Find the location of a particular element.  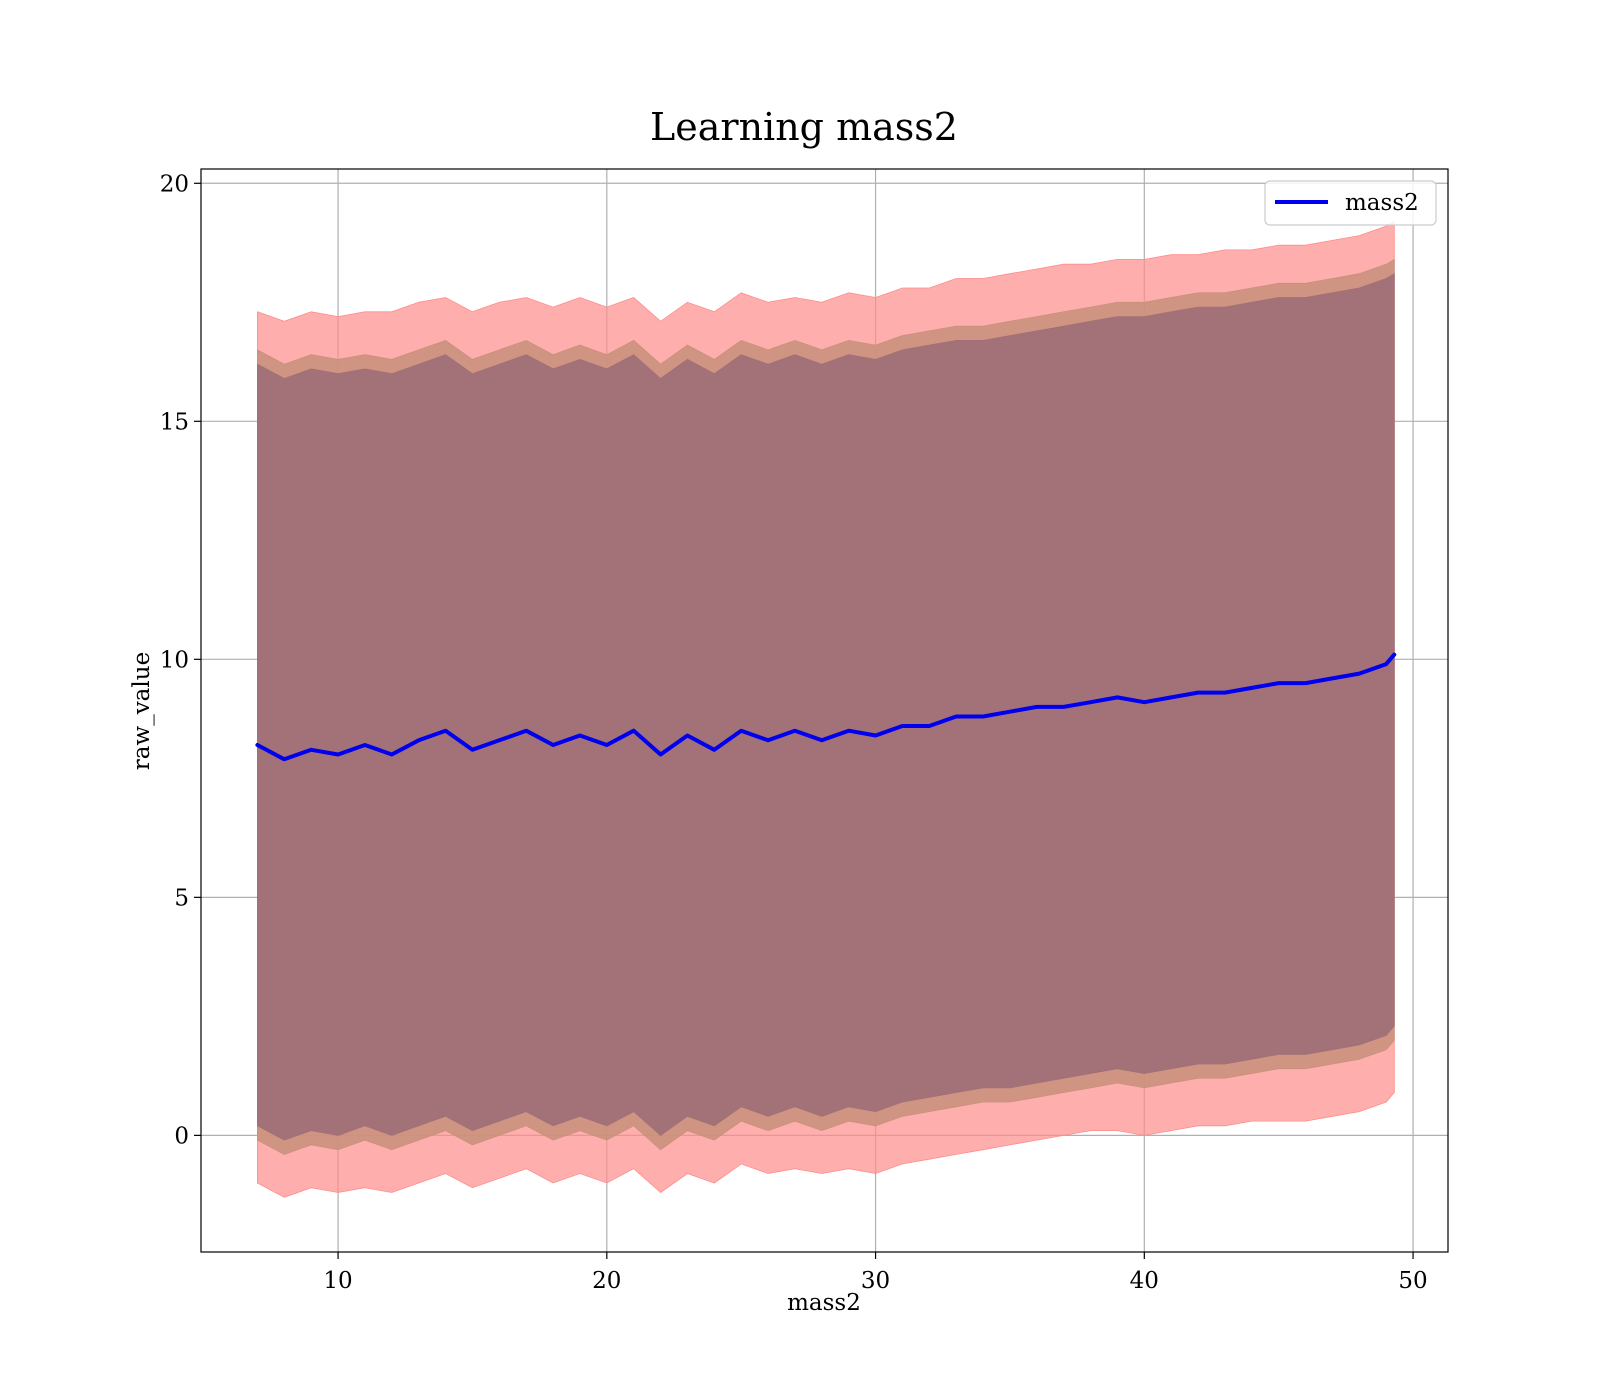

y-axis-ticks: 0 5 10 15 20 is located at coordinates (180, 660).